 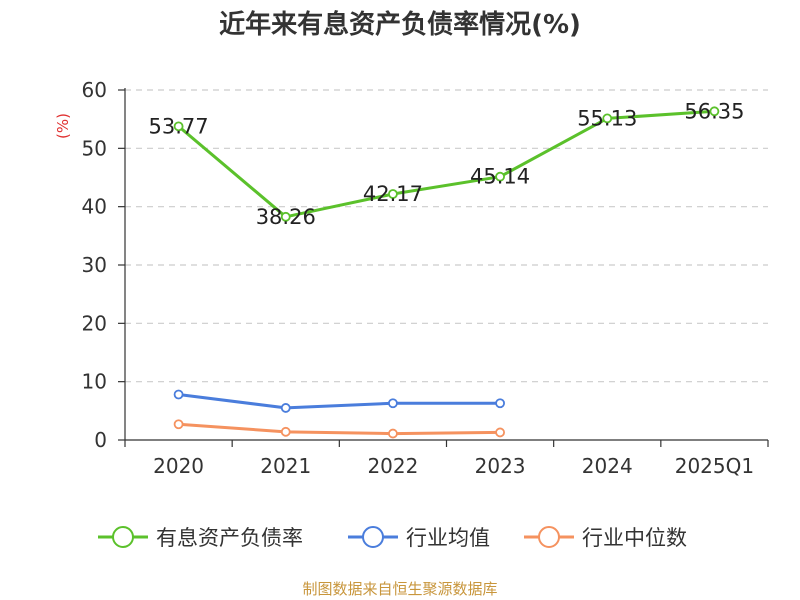 I want to click on x-tick-label: 2022, so click(x=392, y=466).